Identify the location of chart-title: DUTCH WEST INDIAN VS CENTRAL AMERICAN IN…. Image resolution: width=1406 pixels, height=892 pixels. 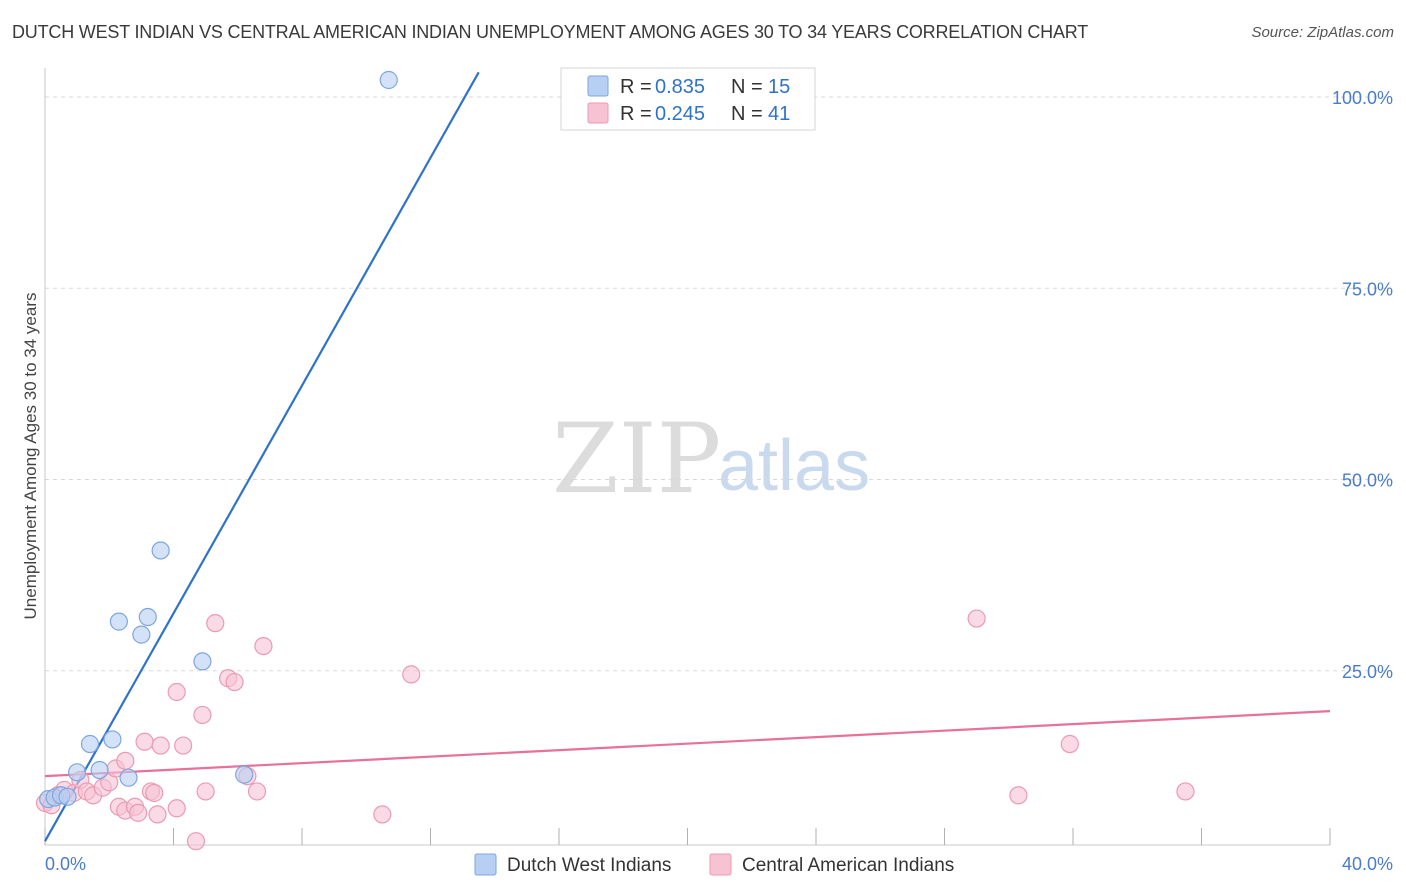
(550, 32).